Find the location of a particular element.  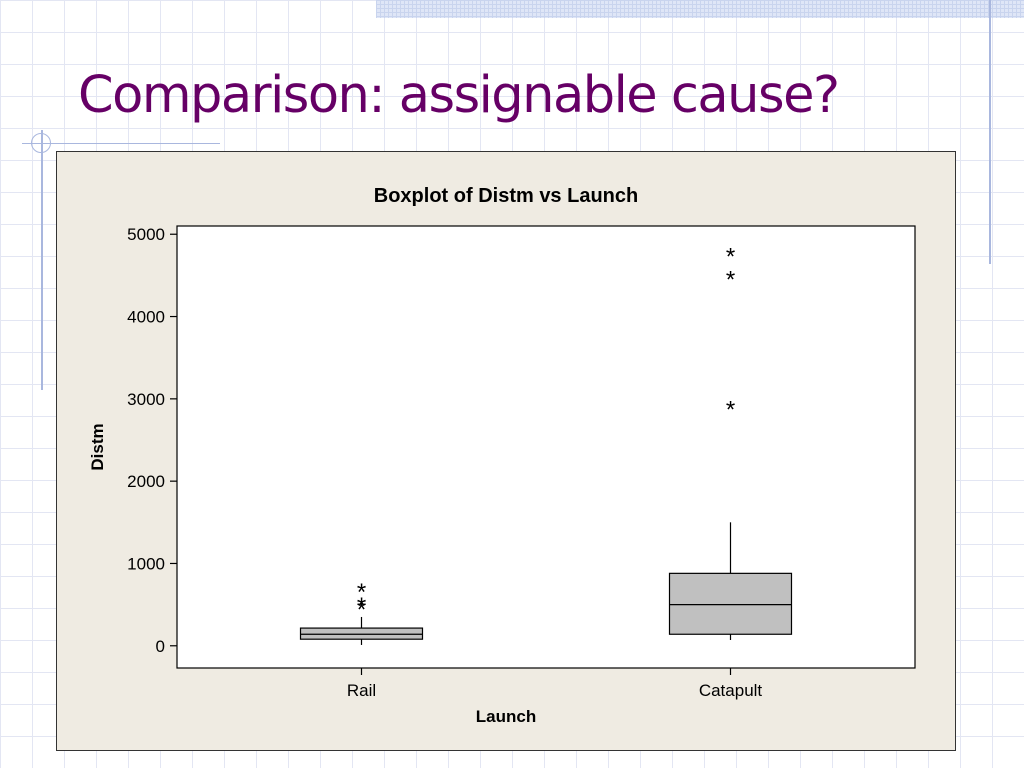

horizontal-rule is located at coordinates (121, 143).